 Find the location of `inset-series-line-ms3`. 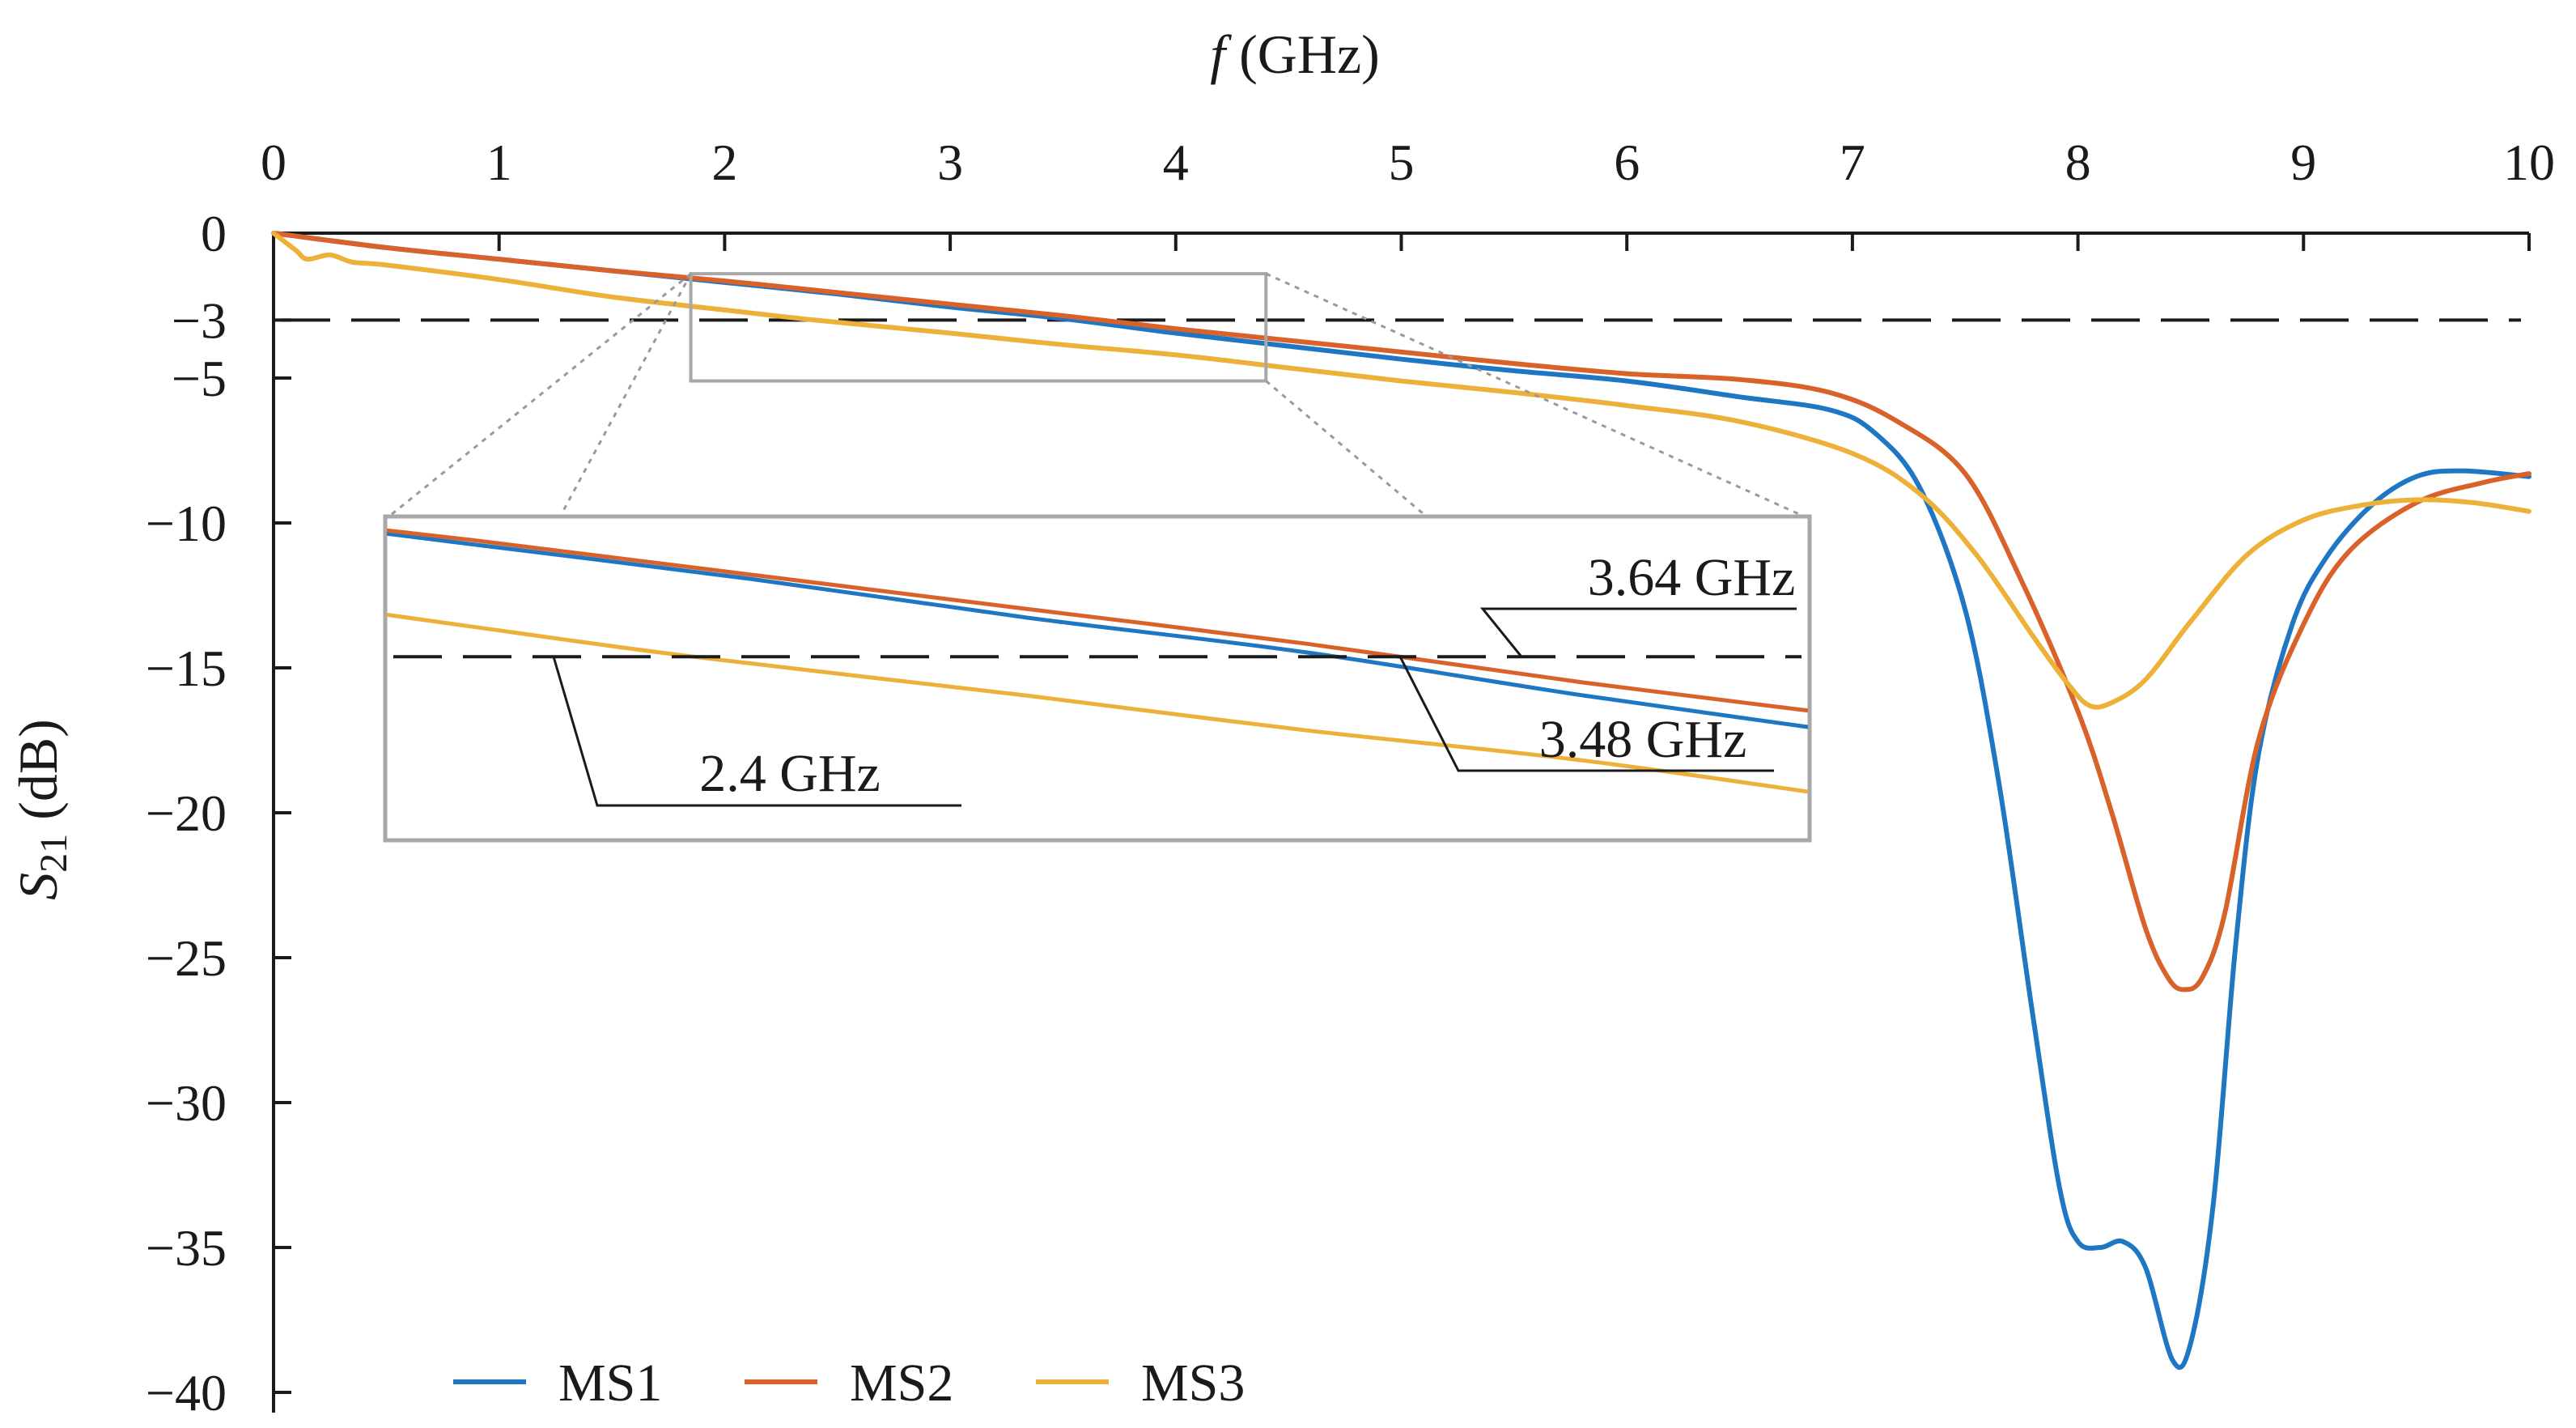

inset-series-line-ms3 is located at coordinates (1097, 703).